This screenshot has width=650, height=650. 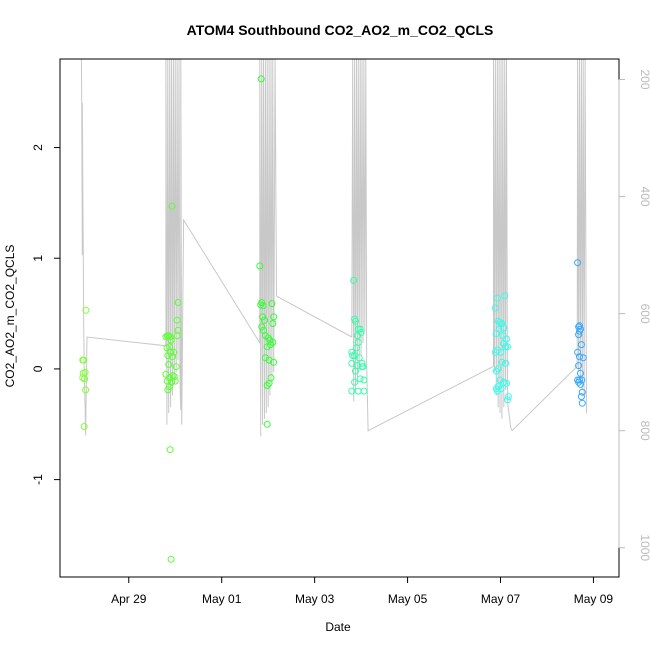 I want to click on secondary-tick-label: 600, so click(x=644, y=314).